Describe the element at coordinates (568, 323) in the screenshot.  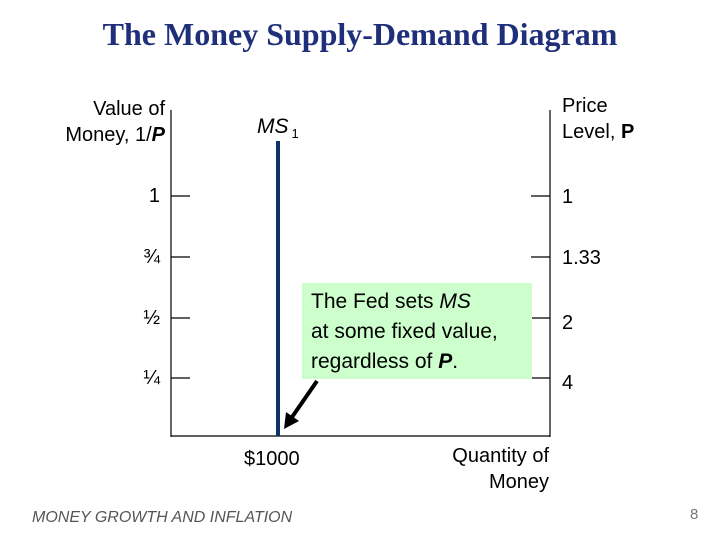
I see `right-tick-label: 2` at that location.